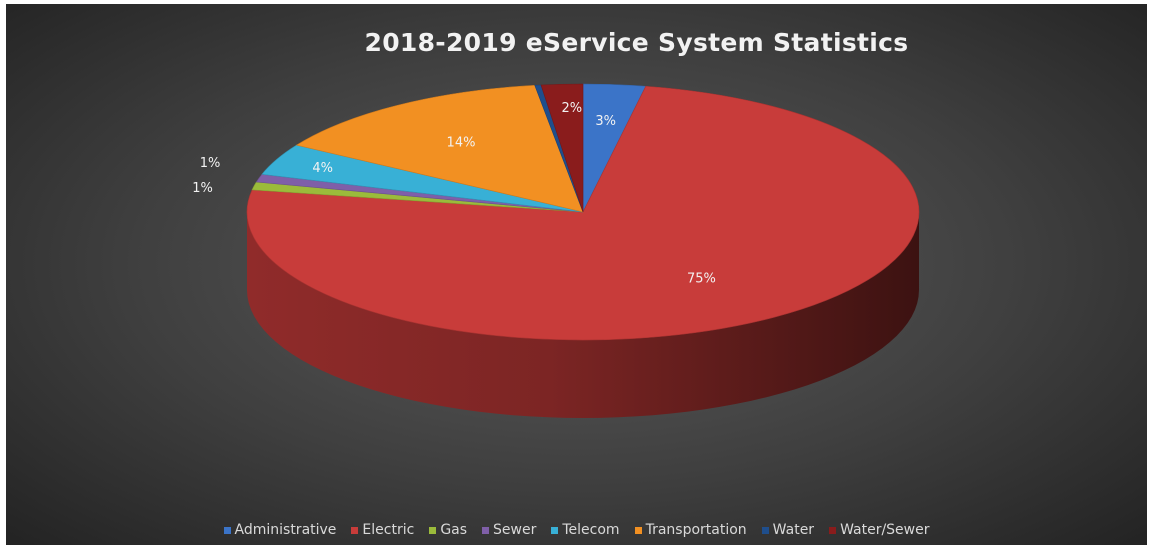 The image size is (1153, 549). What do you see at coordinates (515, 530) in the screenshot?
I see `legend-label: Sewer` at bounding box center [515, 530].